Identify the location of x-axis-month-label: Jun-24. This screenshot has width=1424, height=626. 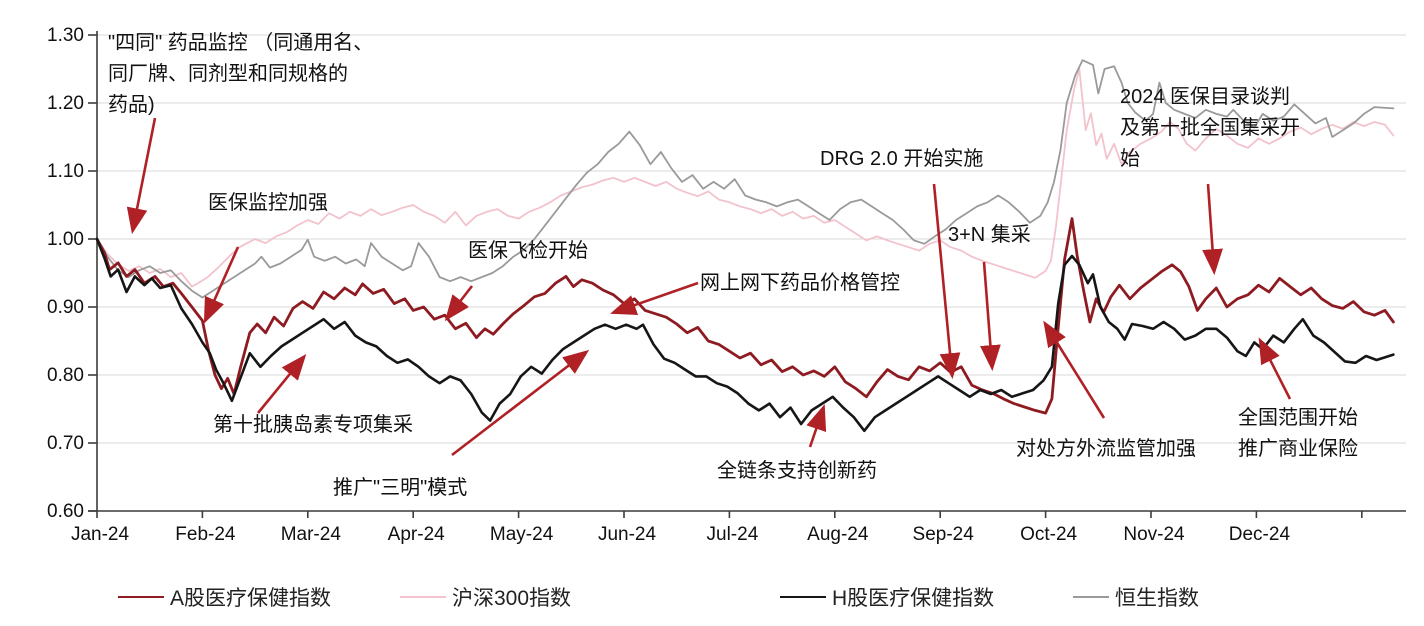
(627, 534).